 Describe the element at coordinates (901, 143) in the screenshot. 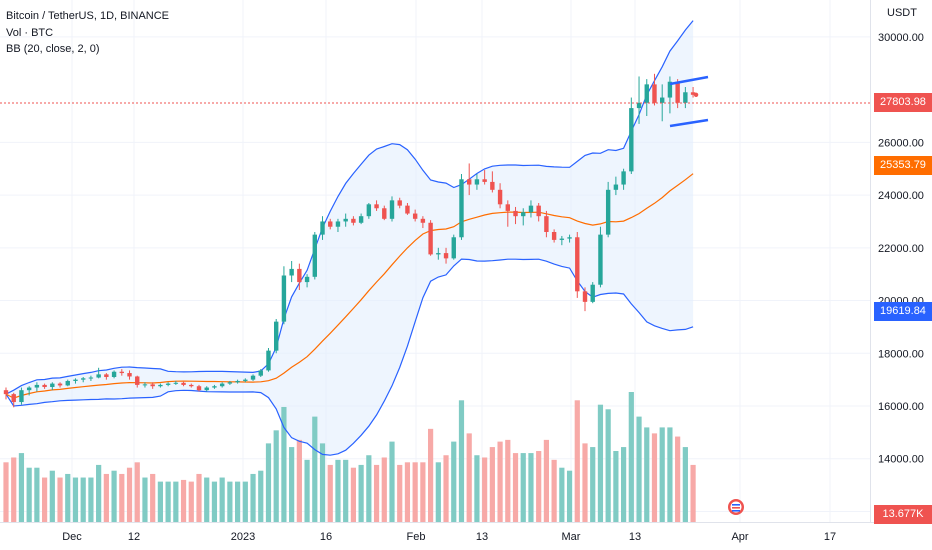

I see `price-tick-label: 26000.00` at that location.